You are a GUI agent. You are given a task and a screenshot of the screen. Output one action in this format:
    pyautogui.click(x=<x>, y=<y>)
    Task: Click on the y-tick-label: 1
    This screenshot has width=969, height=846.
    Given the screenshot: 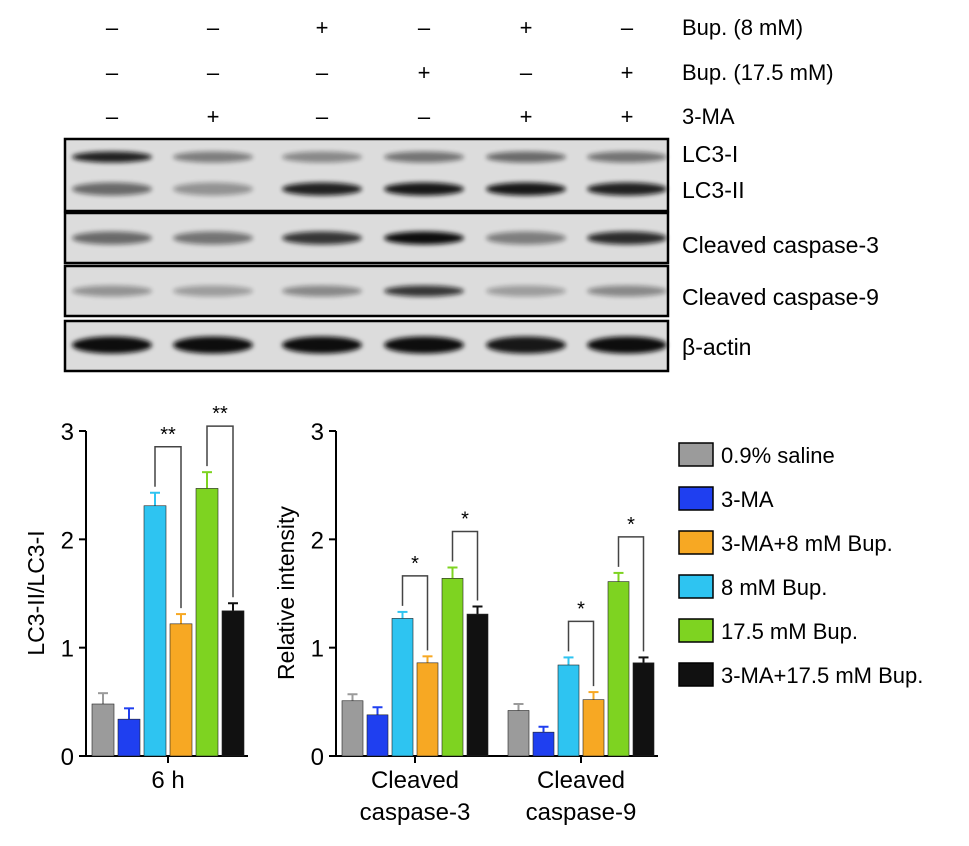 What is the action you would take?
    pyautogui.click(x=317, y=649)
    